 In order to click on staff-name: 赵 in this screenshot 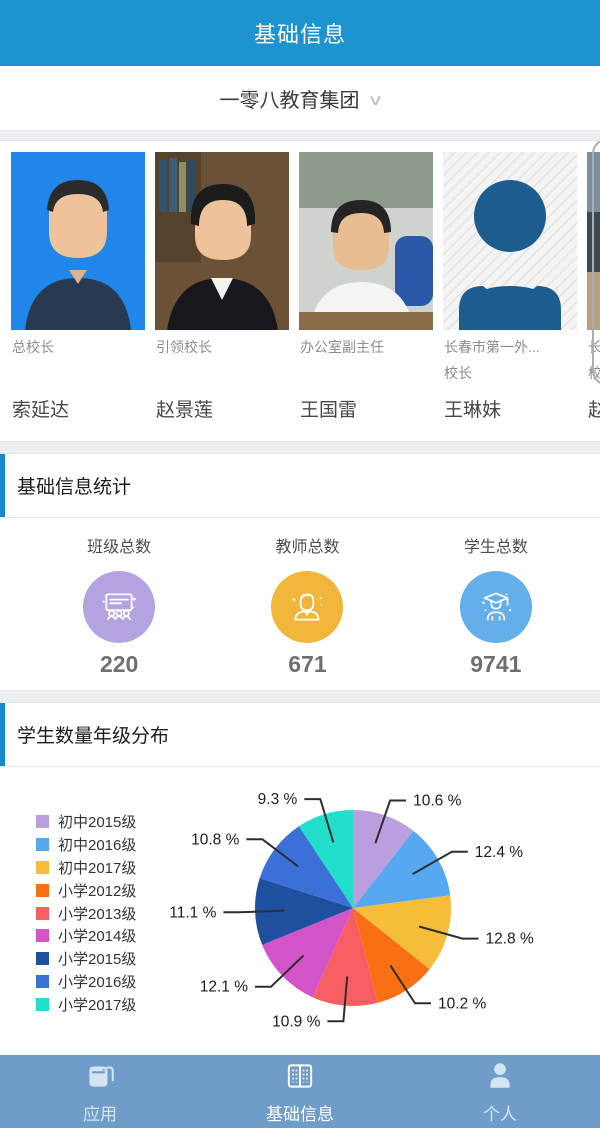, I will do `click(594, 410)`.